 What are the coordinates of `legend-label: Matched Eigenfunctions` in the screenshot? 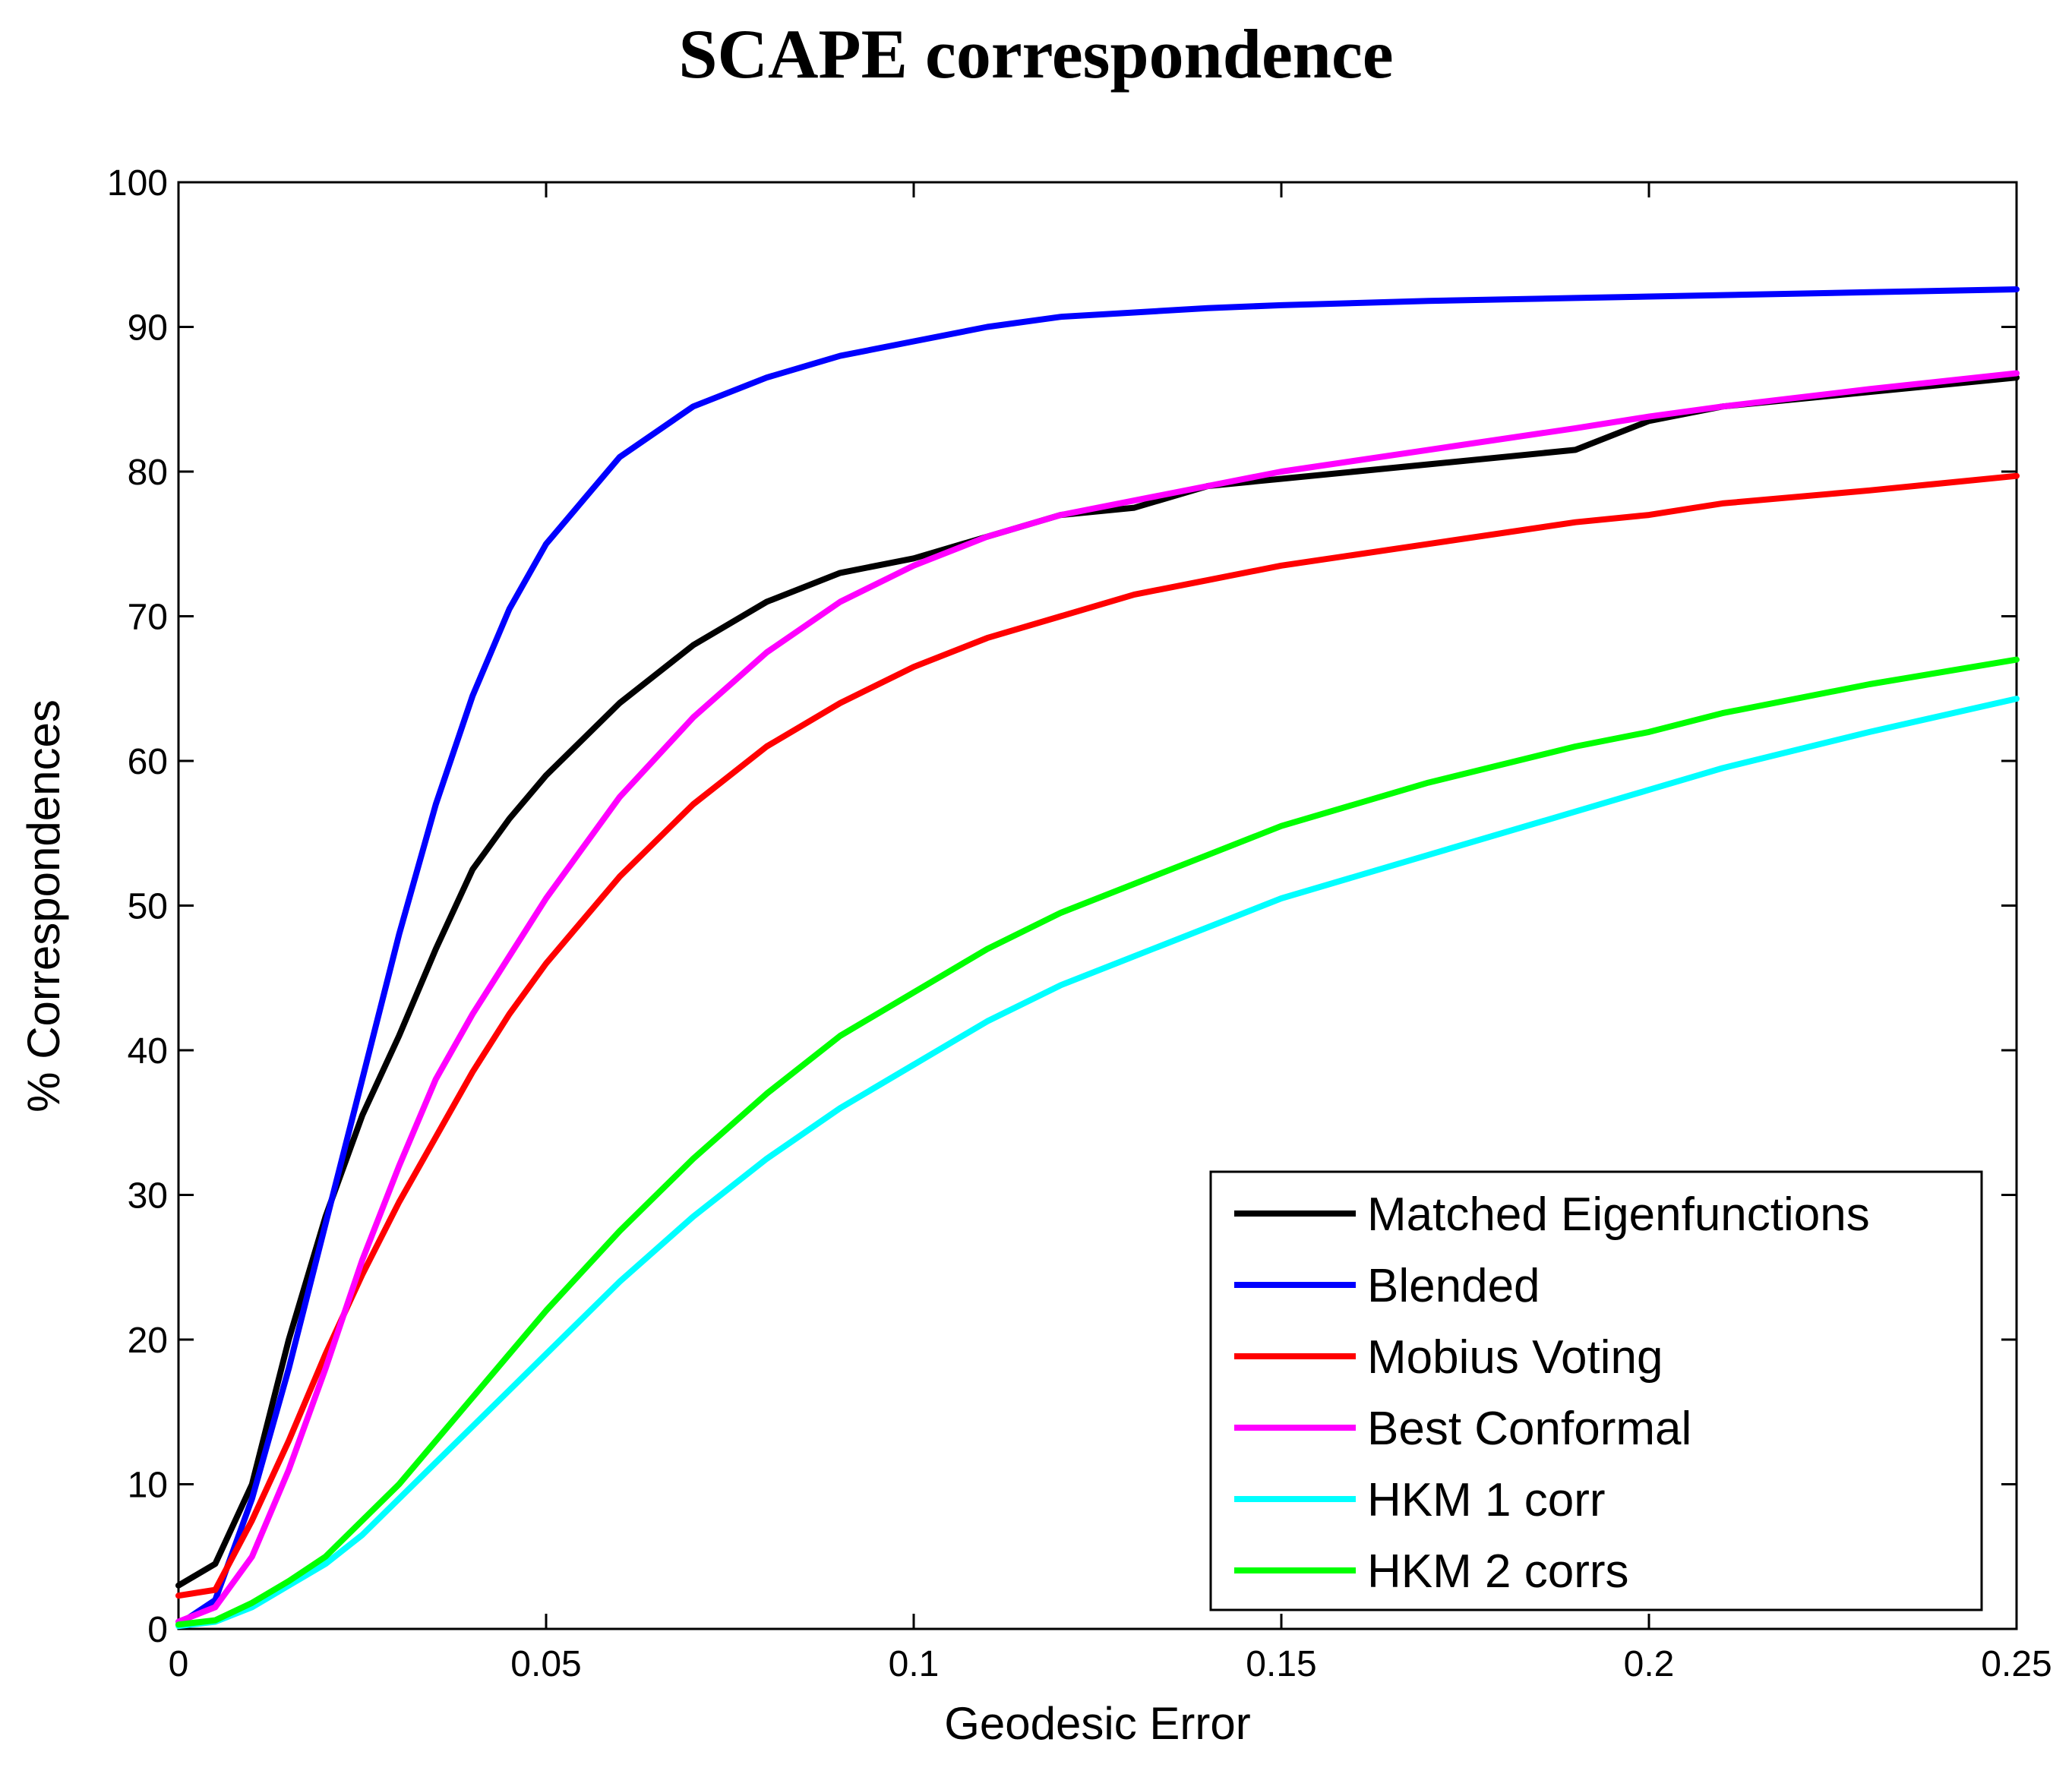 It's located at (1619, 1214).